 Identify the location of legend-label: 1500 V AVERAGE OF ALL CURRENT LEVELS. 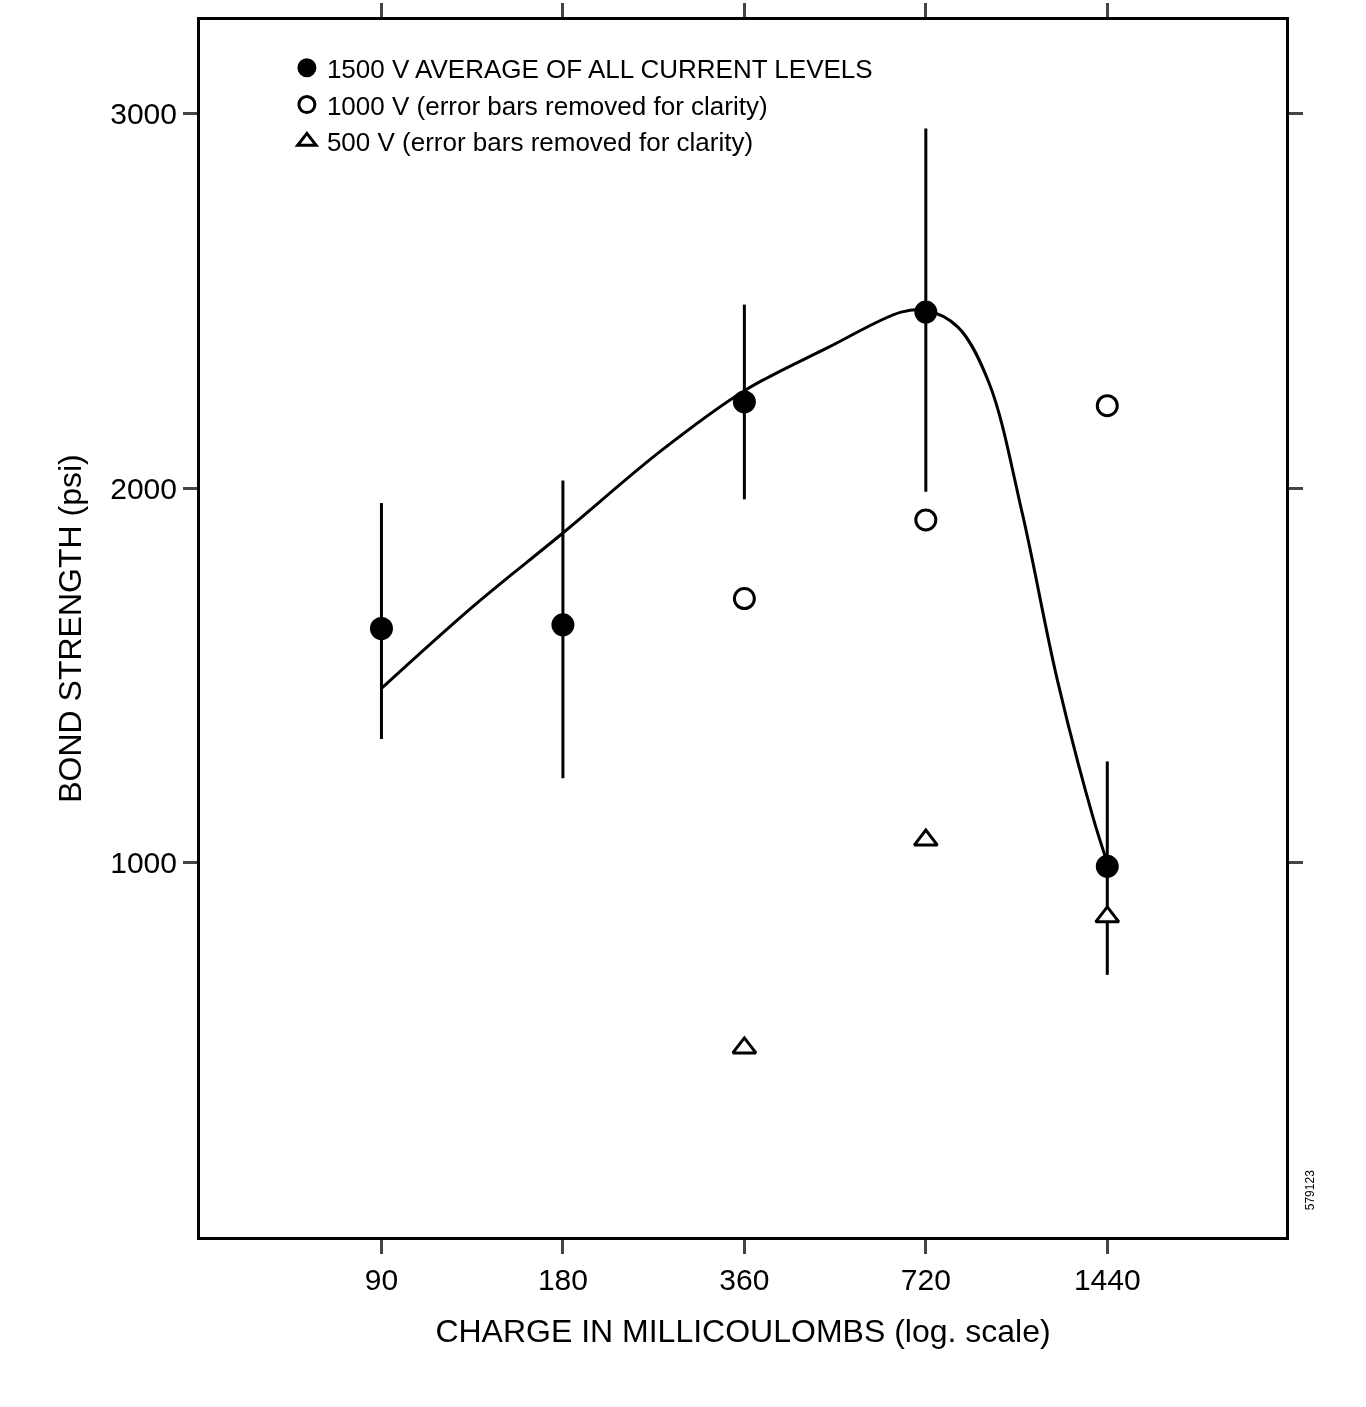
(599, 68).